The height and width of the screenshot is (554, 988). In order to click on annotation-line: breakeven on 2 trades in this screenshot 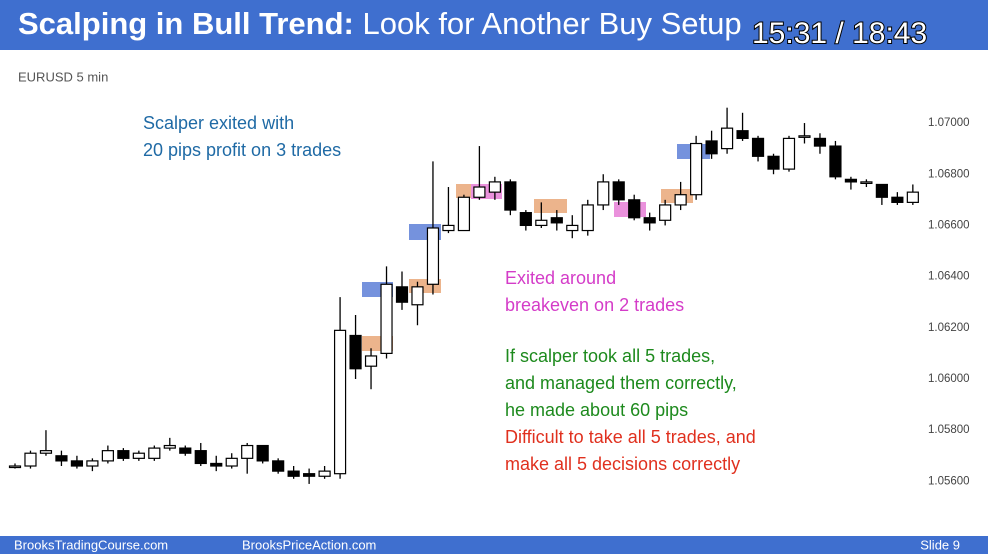, I will do `click(594, 305)`.